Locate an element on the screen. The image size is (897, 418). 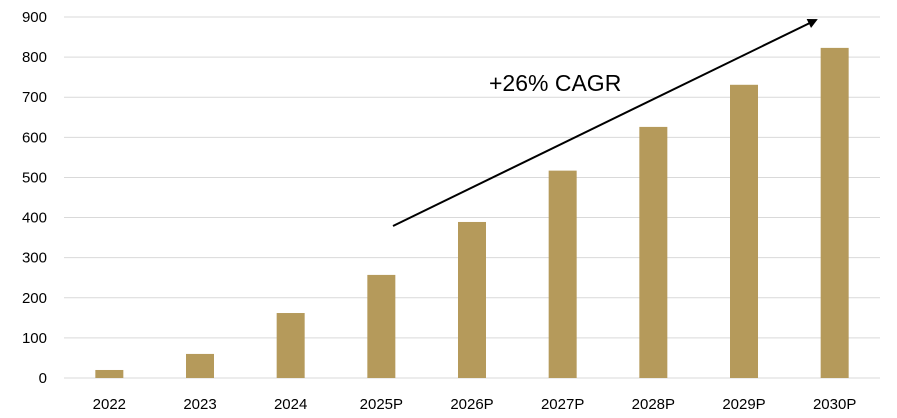
y-tick-label: 500 is located at coordinates (34, 177).